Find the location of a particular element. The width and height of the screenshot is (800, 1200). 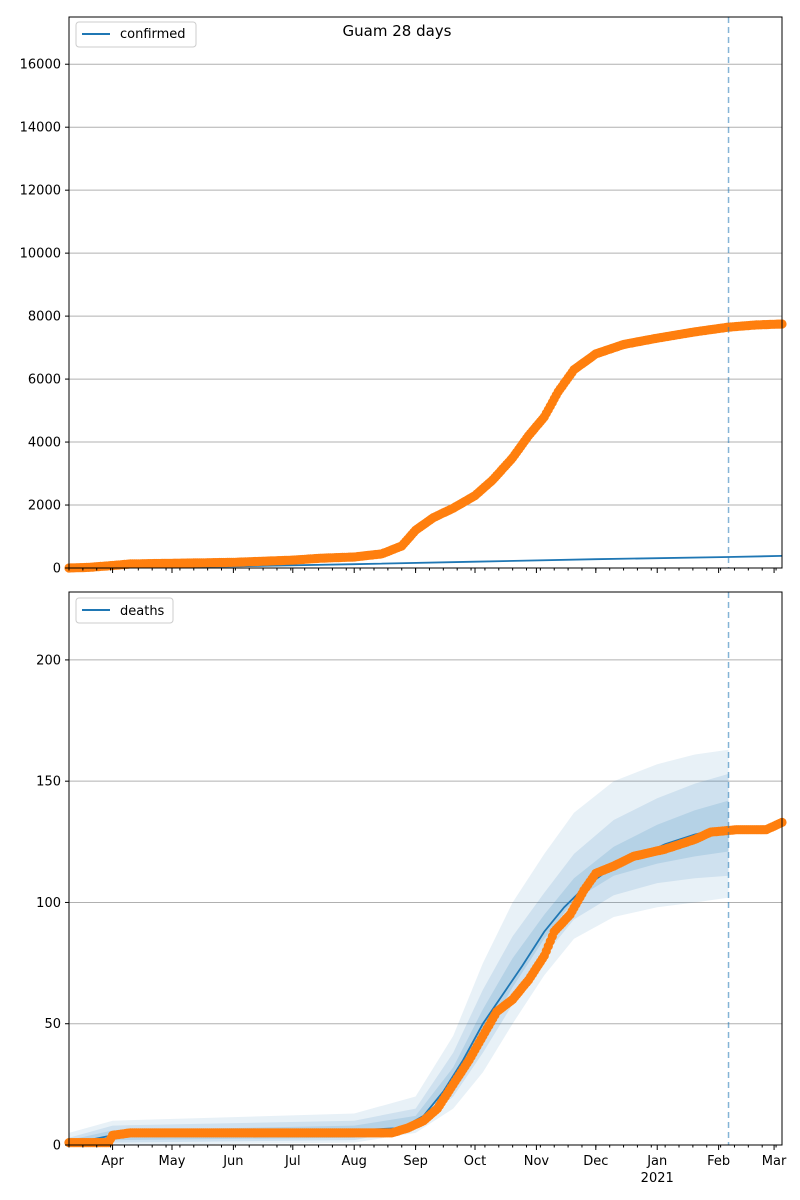

x-tick-label: Jun is located at coordinates (232, 1161).